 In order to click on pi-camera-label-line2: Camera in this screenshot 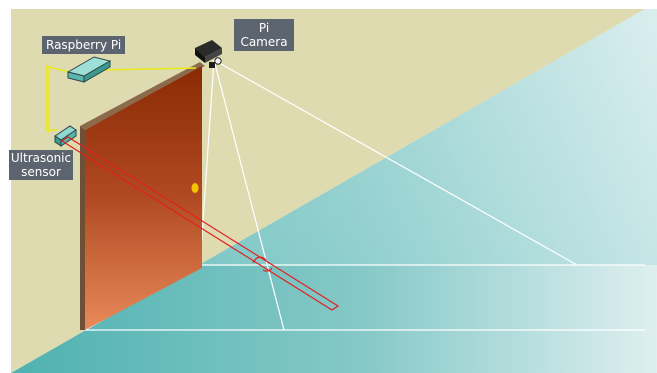, I will do `click(264, 42)`.